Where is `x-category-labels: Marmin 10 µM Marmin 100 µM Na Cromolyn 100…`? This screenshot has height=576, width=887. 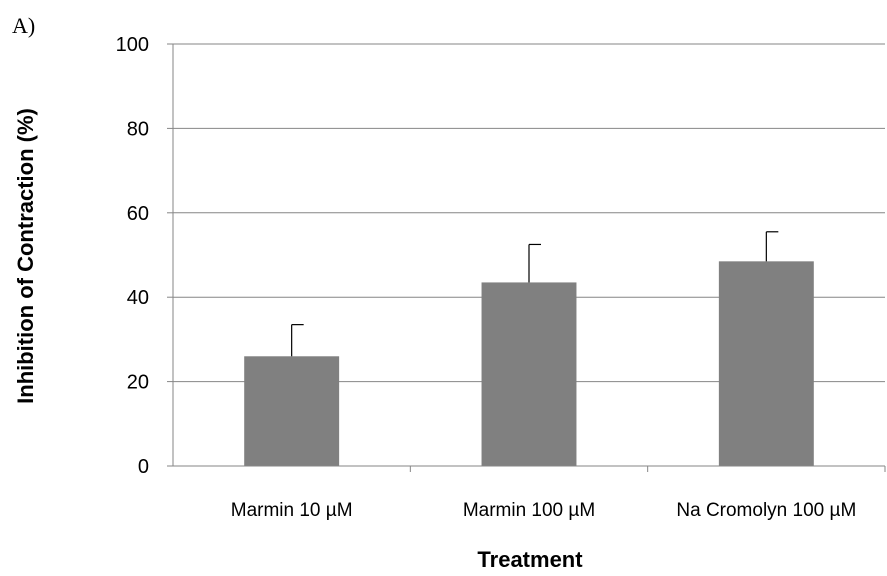 x-category-labels: Marmin 10 µM Marmin 100 µM Na Cromolyn 100… is located at coordinates (544, 510).